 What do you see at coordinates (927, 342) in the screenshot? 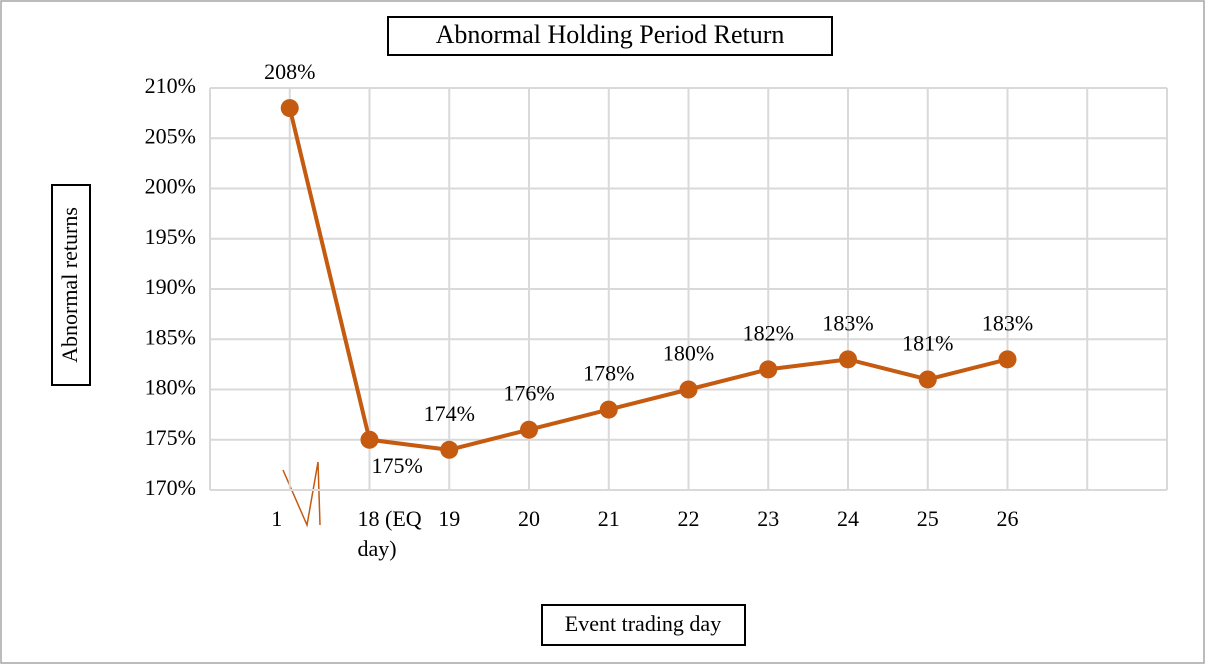
I see `data-label: 181%` at bounding box center [927, 342].